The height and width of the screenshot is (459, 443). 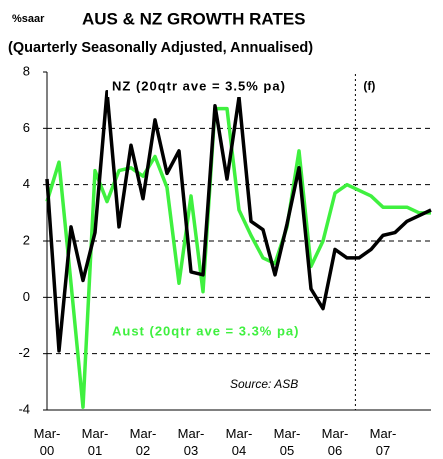 What do you see at coordinates (26, 127) in the screenshot?
I see `y-tick-label: 6` at bounding box center [26, 127].